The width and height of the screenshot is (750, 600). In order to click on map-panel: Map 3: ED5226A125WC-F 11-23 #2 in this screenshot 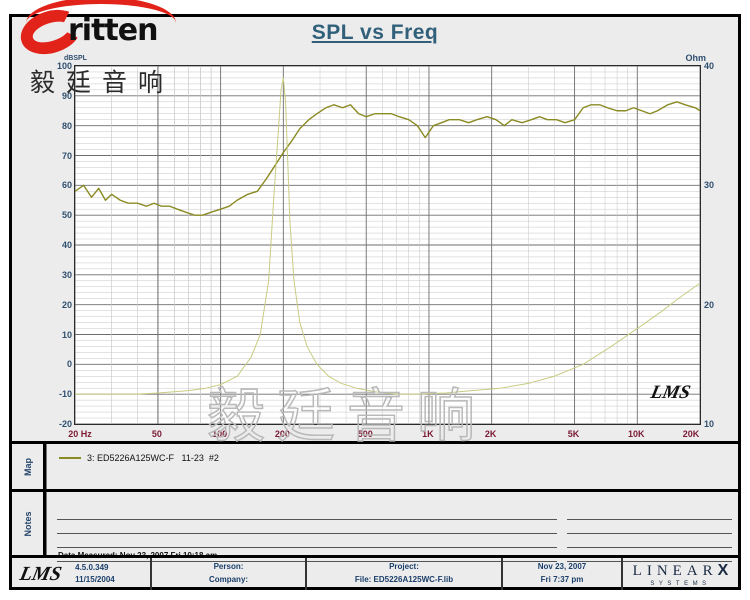, I will do `click(375, 465)`.